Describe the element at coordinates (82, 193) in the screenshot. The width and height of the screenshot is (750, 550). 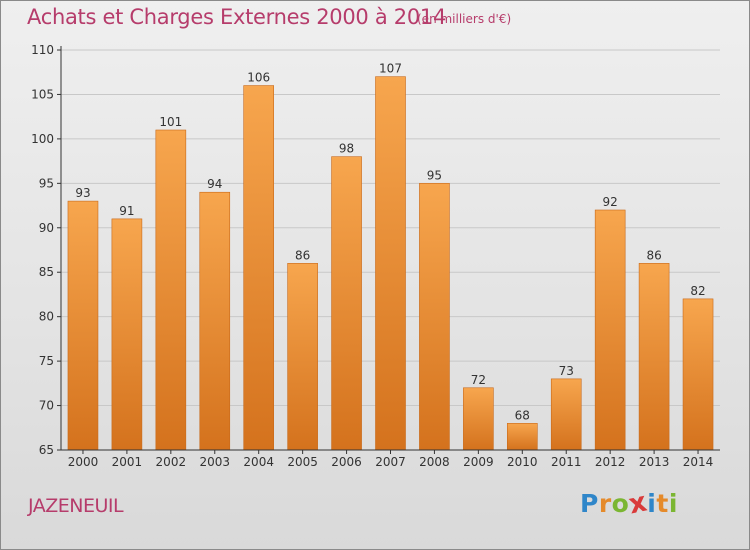
I see `bar-value-label: 93` at that location.